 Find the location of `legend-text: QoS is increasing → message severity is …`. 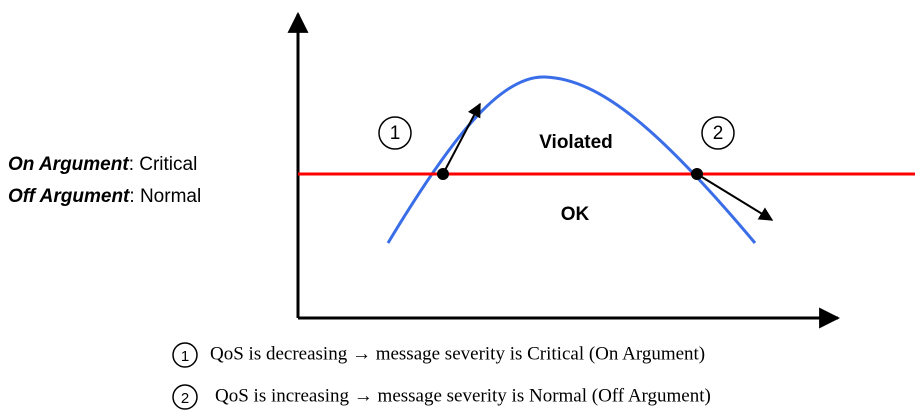

legend-text: QoS is increasing → message severity is … is located at coordinates (463, 395).